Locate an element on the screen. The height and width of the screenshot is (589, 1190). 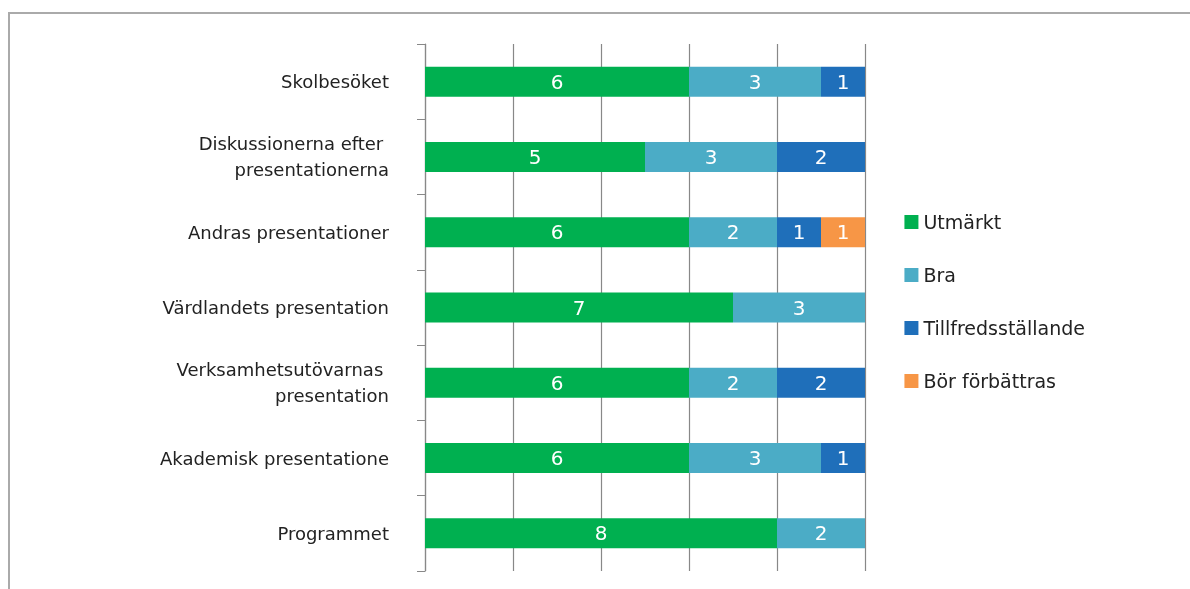
y-tick-label: Diskussionerna efter presentationerna is located at coordinates (293, 157).